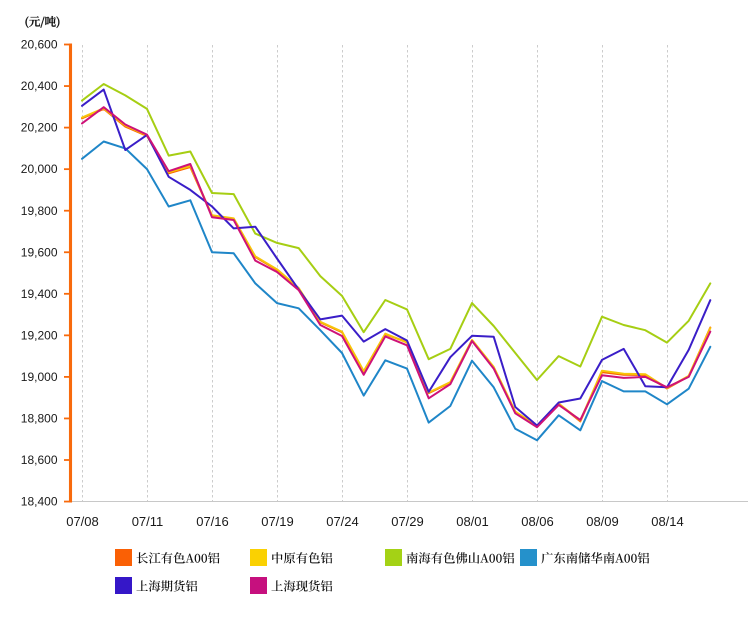 The image size is (748, 620). Describe the element at coordinates (407, 521) in the screenshot. I see `svg-text: 07/29` at that location.